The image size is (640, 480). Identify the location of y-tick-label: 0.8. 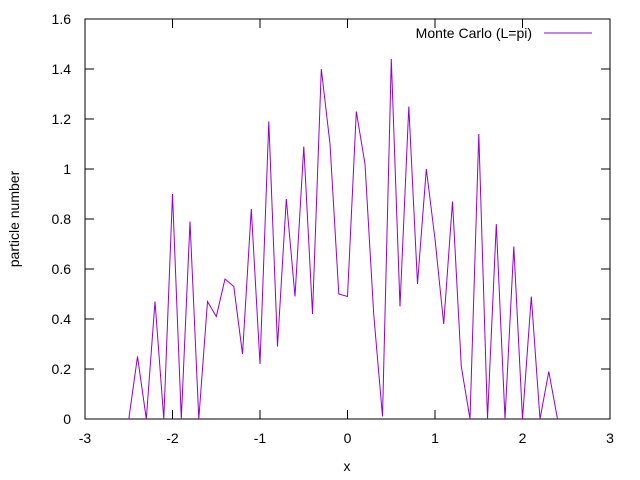
(62, 219).